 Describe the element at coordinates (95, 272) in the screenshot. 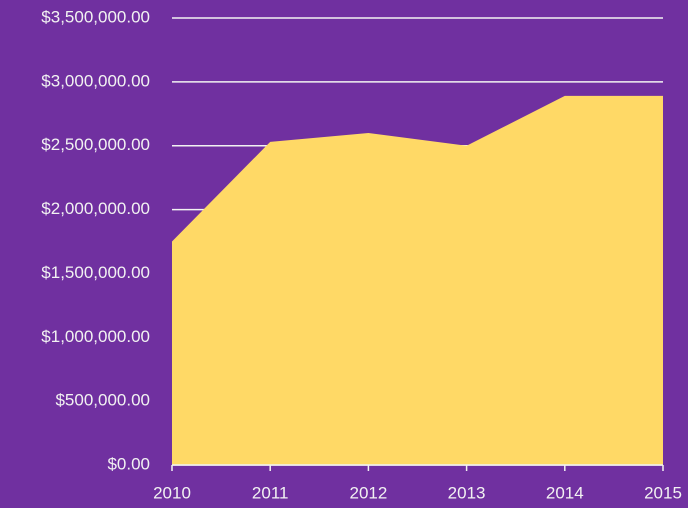

I see `y-tick-label: $1,500,000.00` at that location.